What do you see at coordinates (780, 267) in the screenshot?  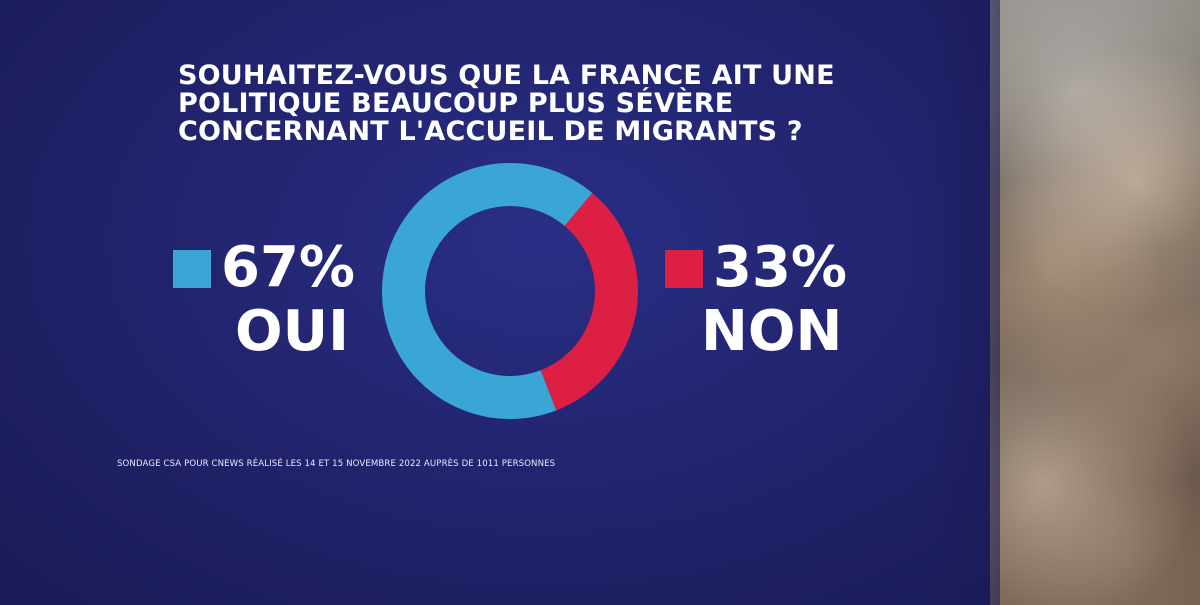 I see `legend-non-percent: 33%` at bounding box center [780, 267].